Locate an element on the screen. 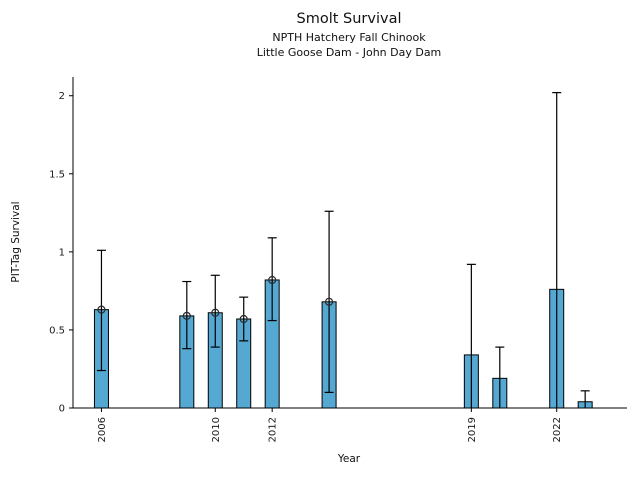 The width and height of the screenshot is (640, 480). y-tick-label: 0 is located at coordinates (62, 409).